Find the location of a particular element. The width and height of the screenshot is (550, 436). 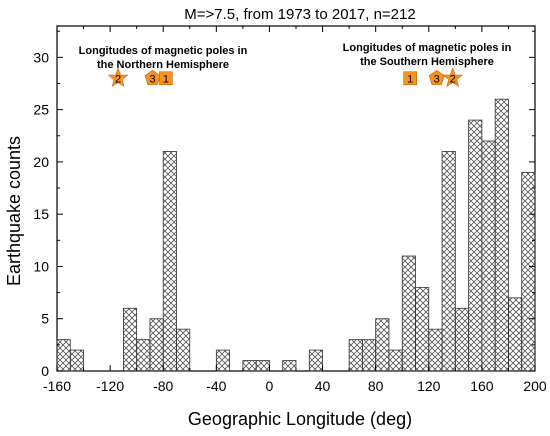

x-axis-label: Geographic Longitude (deg) is located at coordinates (300, 419).